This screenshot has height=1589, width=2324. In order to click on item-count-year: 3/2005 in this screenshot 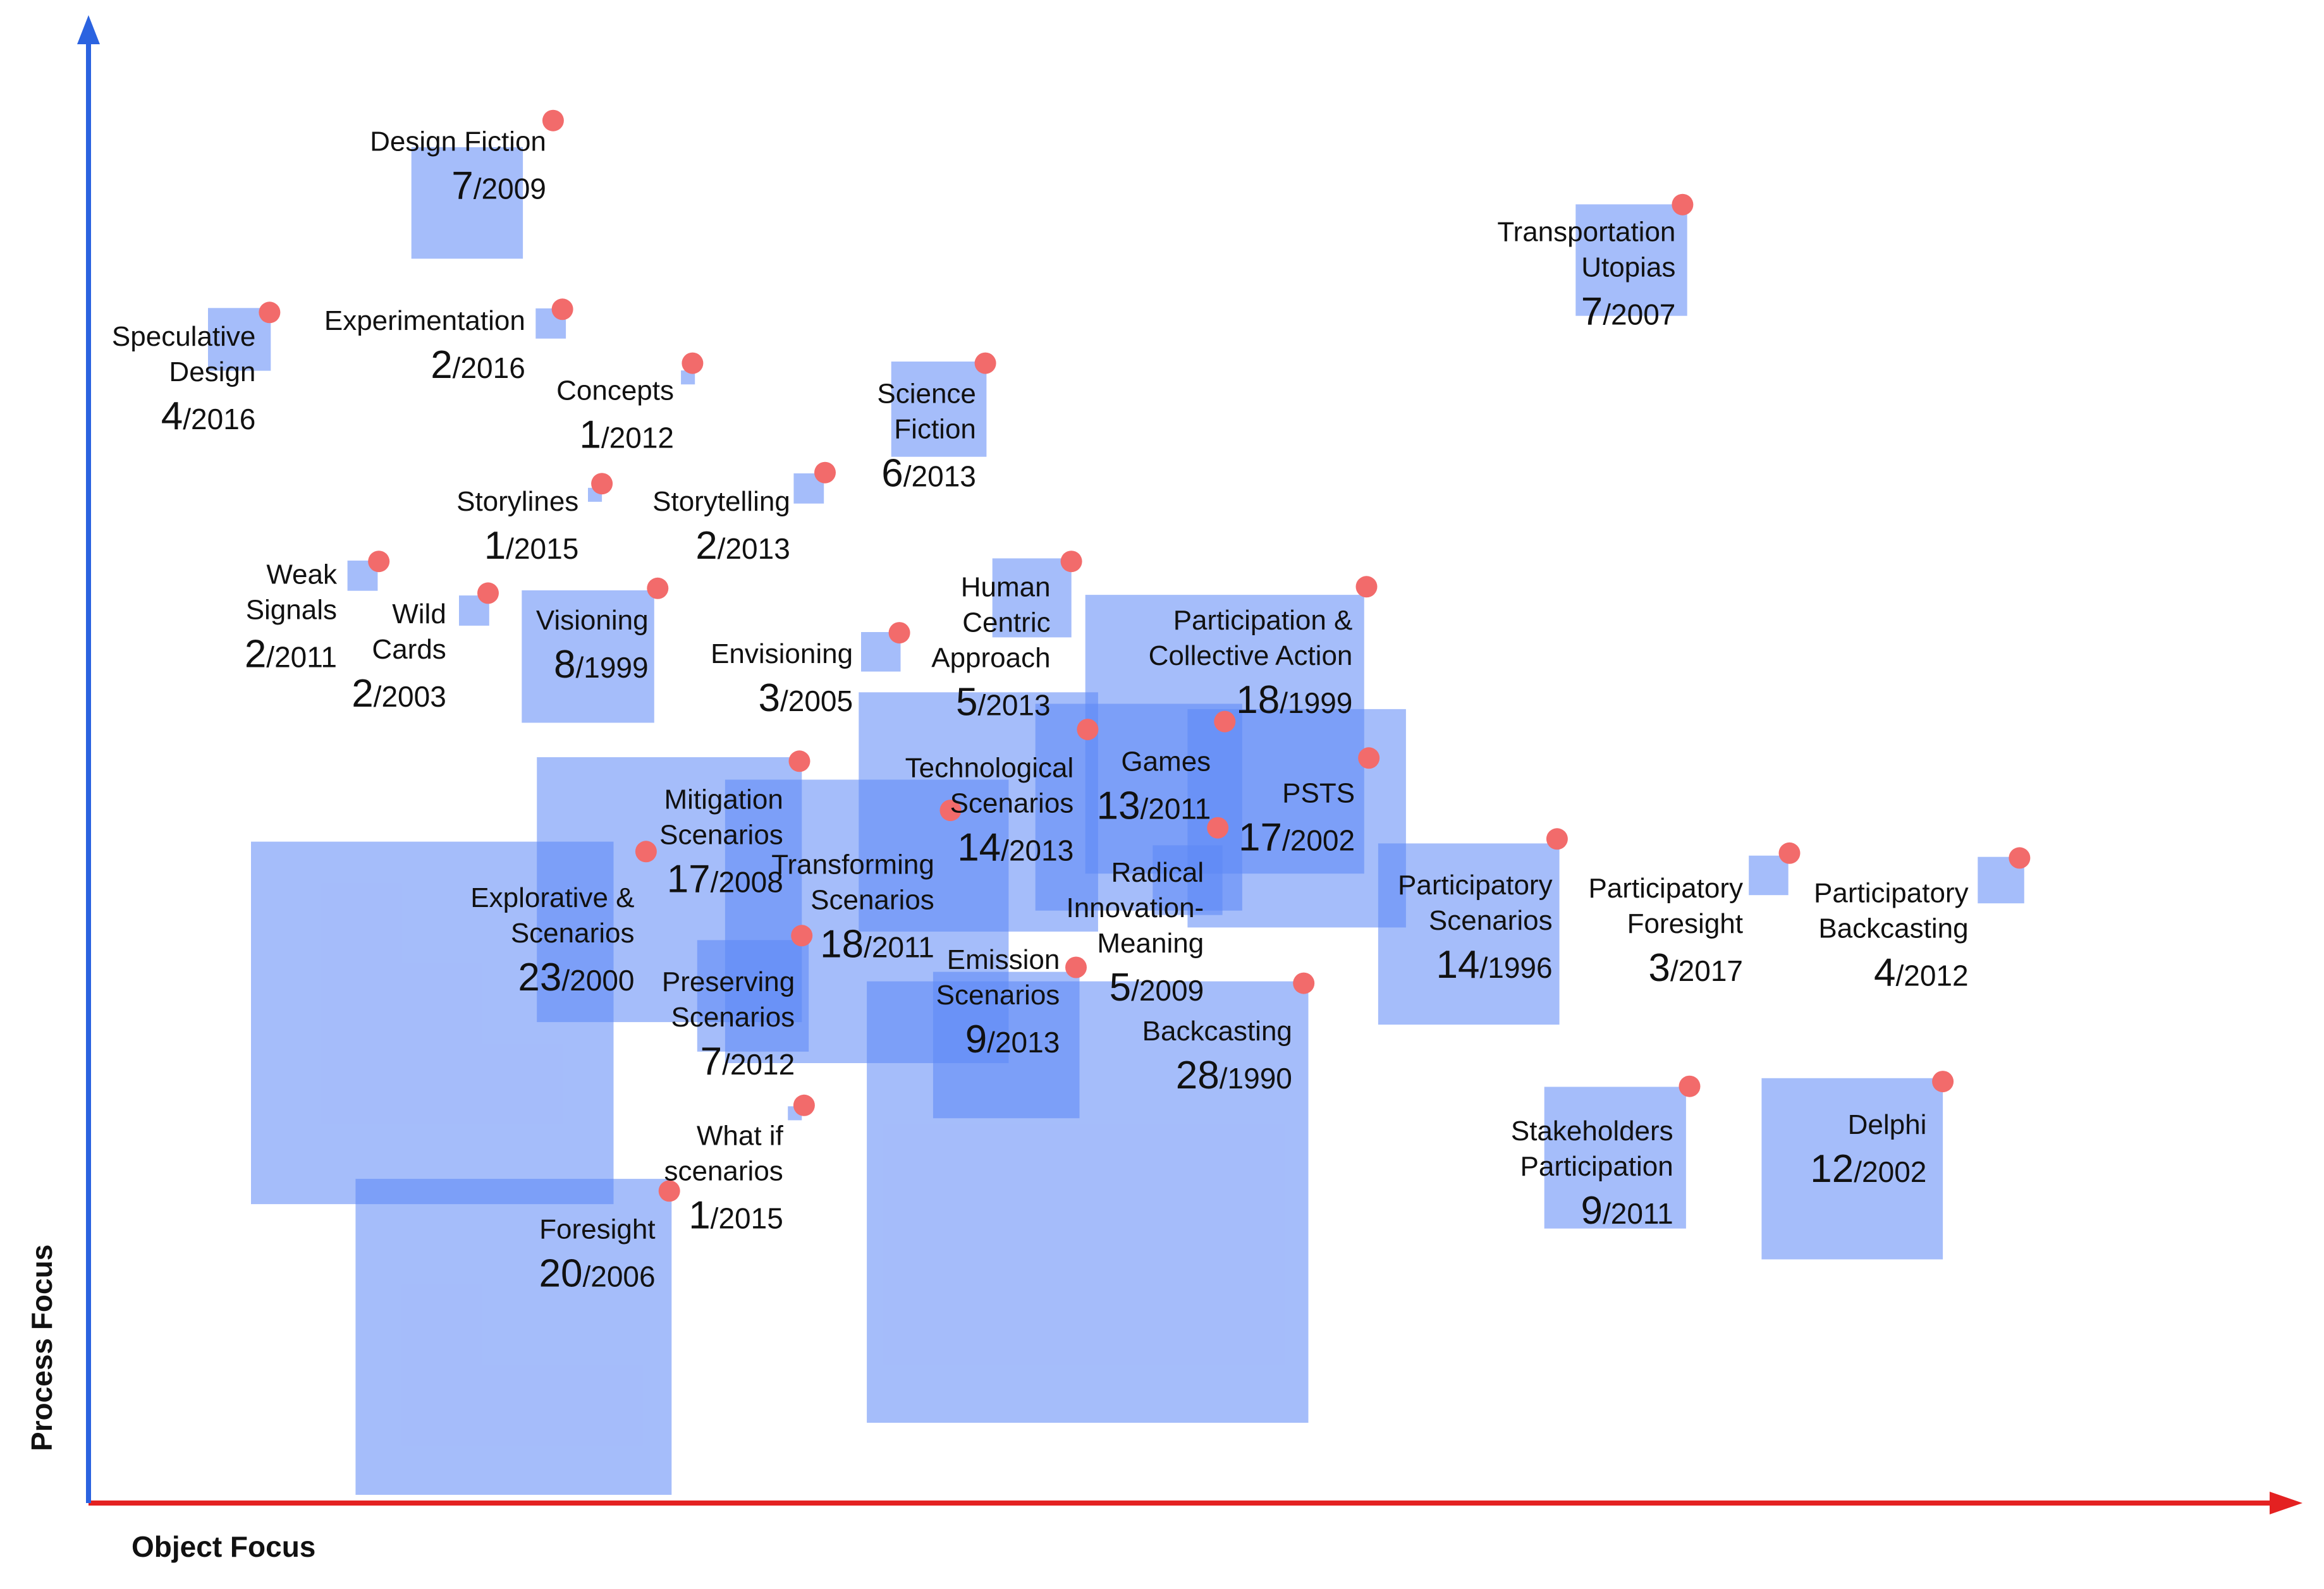, I will do `click(805, 698)`.